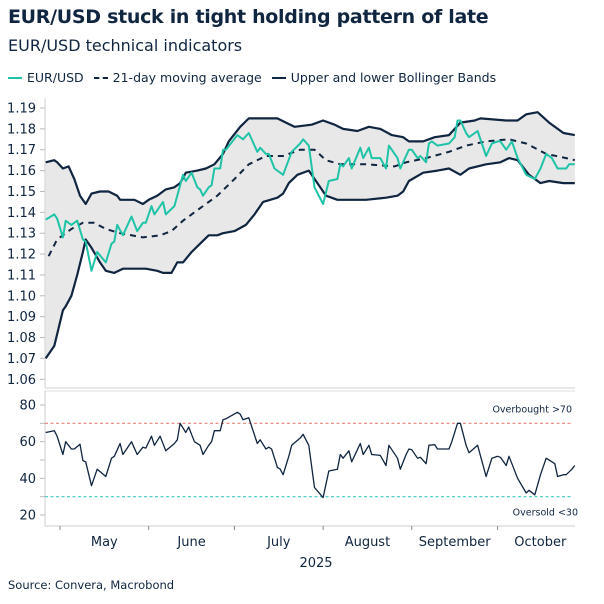 The height and width of the screenshot is (604, 604). Describe the element at coordinates (368, 542) in the screenshot. I see `x-month-label: August` at that location.